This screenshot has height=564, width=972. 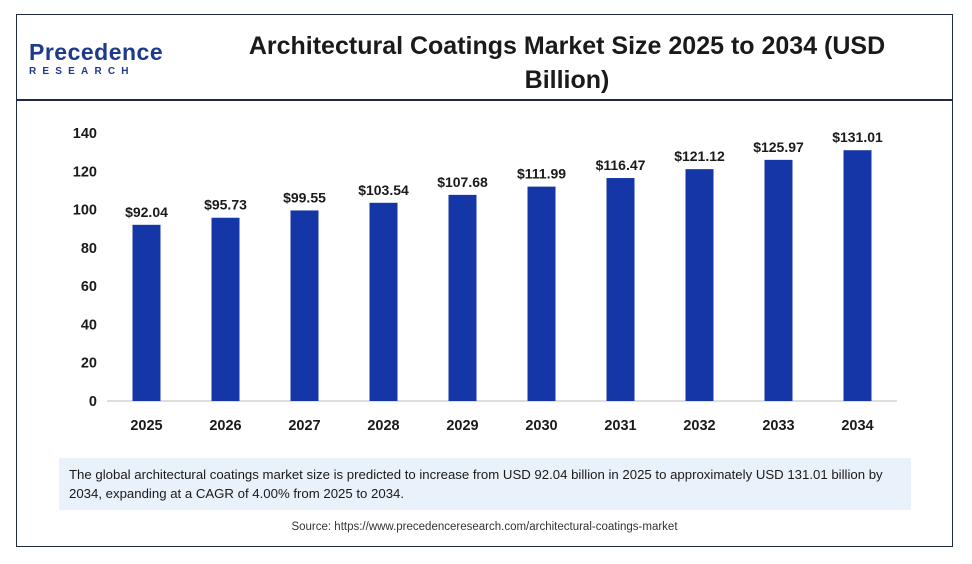 I want to click on bar-2028, so click(x=383, y=301).